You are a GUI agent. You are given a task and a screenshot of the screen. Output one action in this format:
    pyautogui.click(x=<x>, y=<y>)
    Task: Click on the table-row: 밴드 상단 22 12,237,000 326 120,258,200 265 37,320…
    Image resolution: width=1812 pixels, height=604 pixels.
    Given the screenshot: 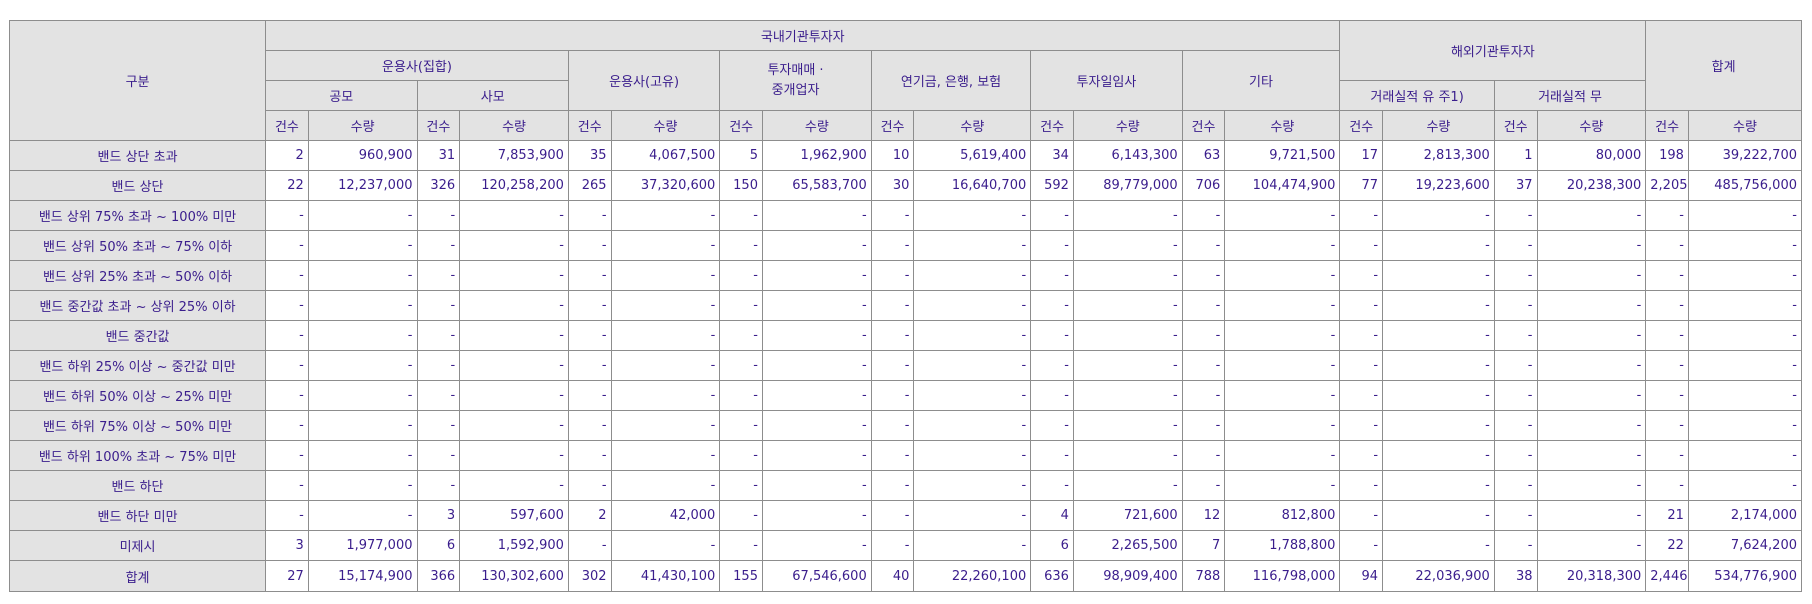 What is the action you would take?
    pyautogui.click(x=905, y=185)
    